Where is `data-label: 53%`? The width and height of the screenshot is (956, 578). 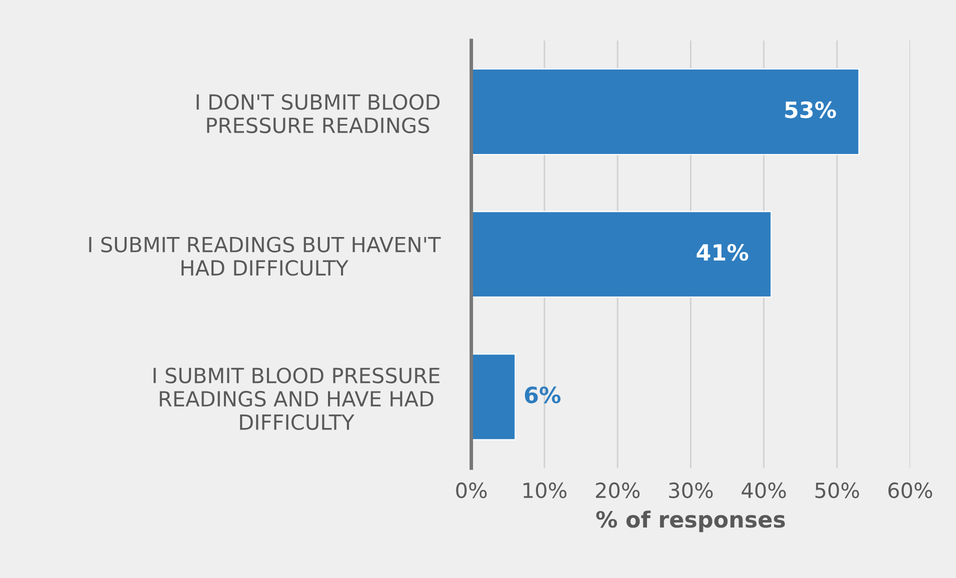
data-label: 53% is located at coordinates (810, 109).